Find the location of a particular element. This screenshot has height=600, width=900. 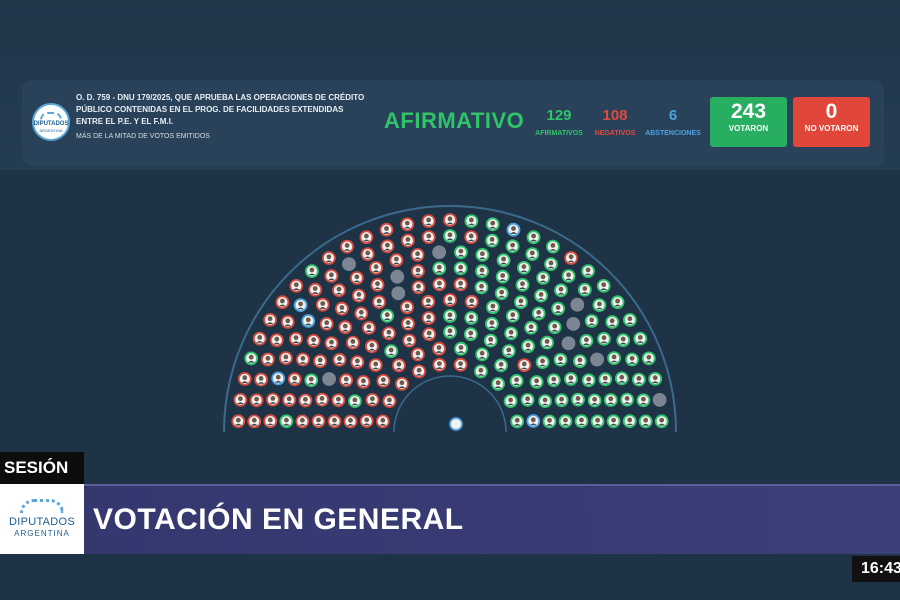

not-voted-label: NO VOTARON is located at coordinates (831, 128).